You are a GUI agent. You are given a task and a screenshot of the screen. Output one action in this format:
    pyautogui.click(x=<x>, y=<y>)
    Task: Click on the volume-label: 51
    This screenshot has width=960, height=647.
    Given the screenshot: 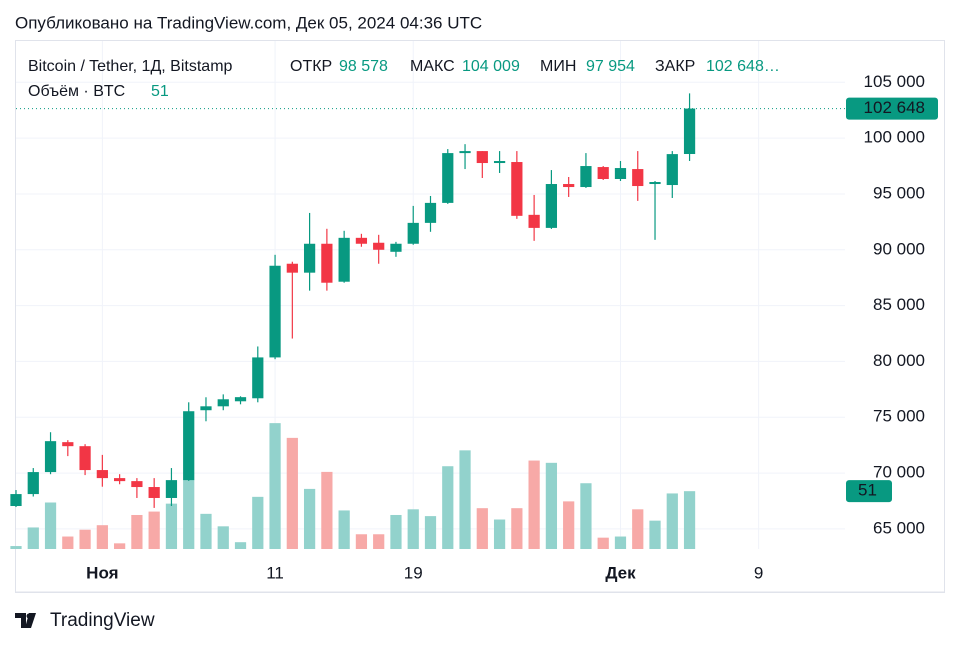 What is the action you would take?
    pyautogui.click(x=867, y=490)
    